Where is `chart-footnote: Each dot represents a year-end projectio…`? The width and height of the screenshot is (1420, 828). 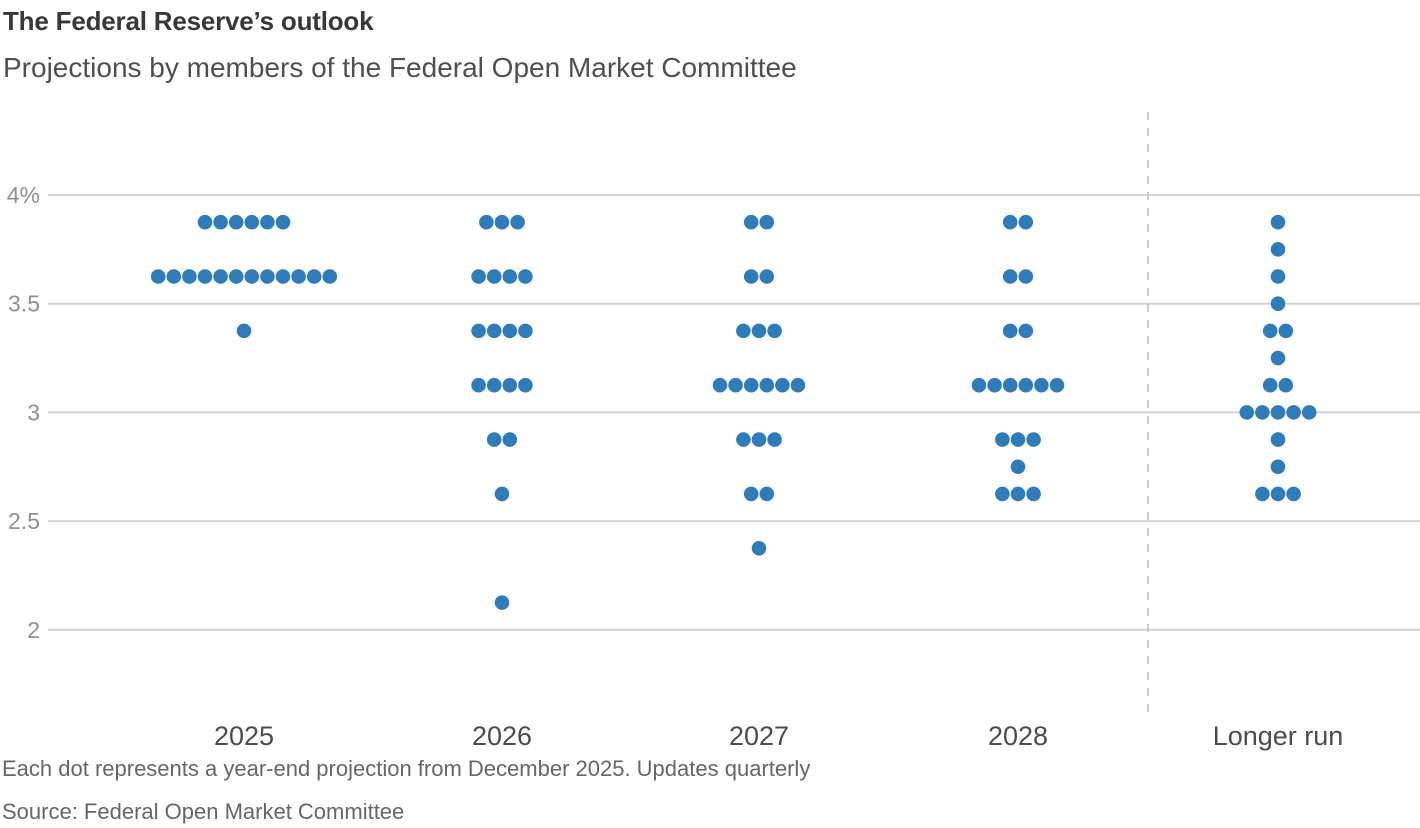 chart-footnote: Each dot represents a year-end projectio… is located at coordinates (406, 768).